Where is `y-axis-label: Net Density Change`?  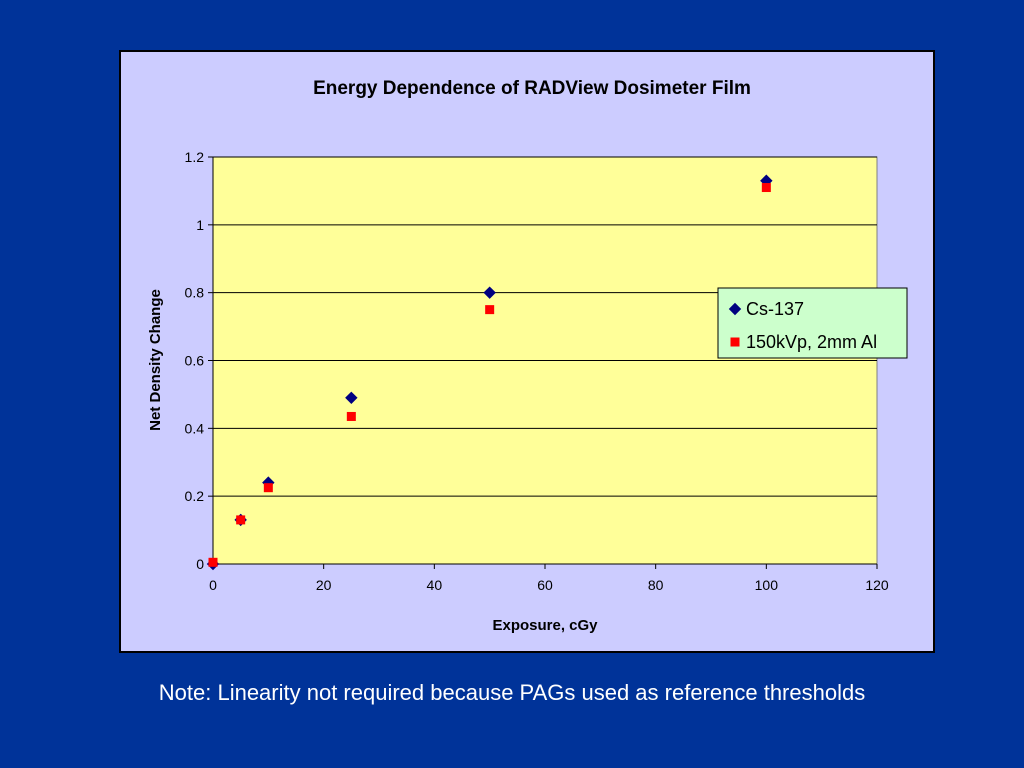 y-axis-label: Net Density Change is located at coordinates (155, 360).